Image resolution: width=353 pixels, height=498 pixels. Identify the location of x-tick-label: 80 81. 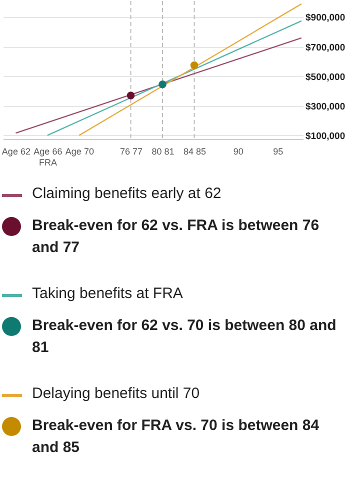
(163, 151).